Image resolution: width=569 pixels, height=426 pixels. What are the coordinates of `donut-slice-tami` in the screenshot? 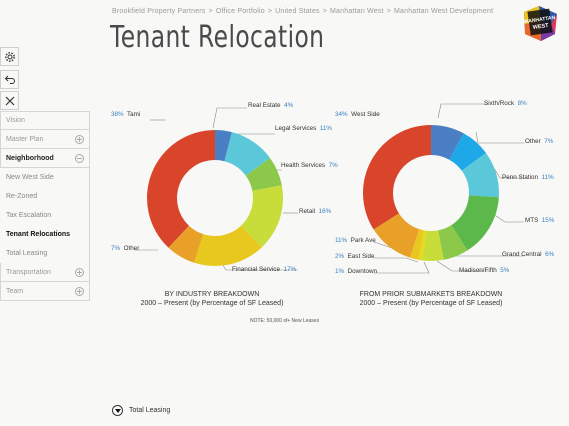 It's located at (180, 189).